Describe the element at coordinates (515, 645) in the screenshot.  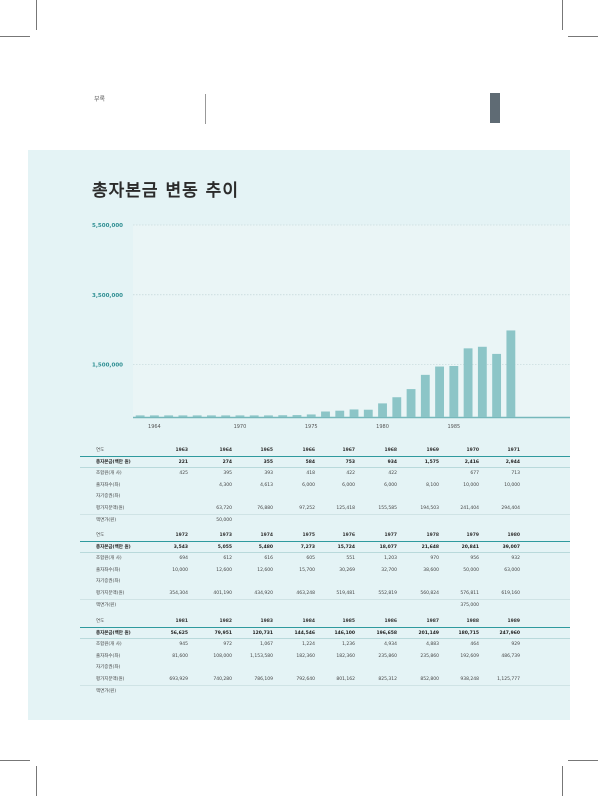
I see `table-cell: 929` at that location.